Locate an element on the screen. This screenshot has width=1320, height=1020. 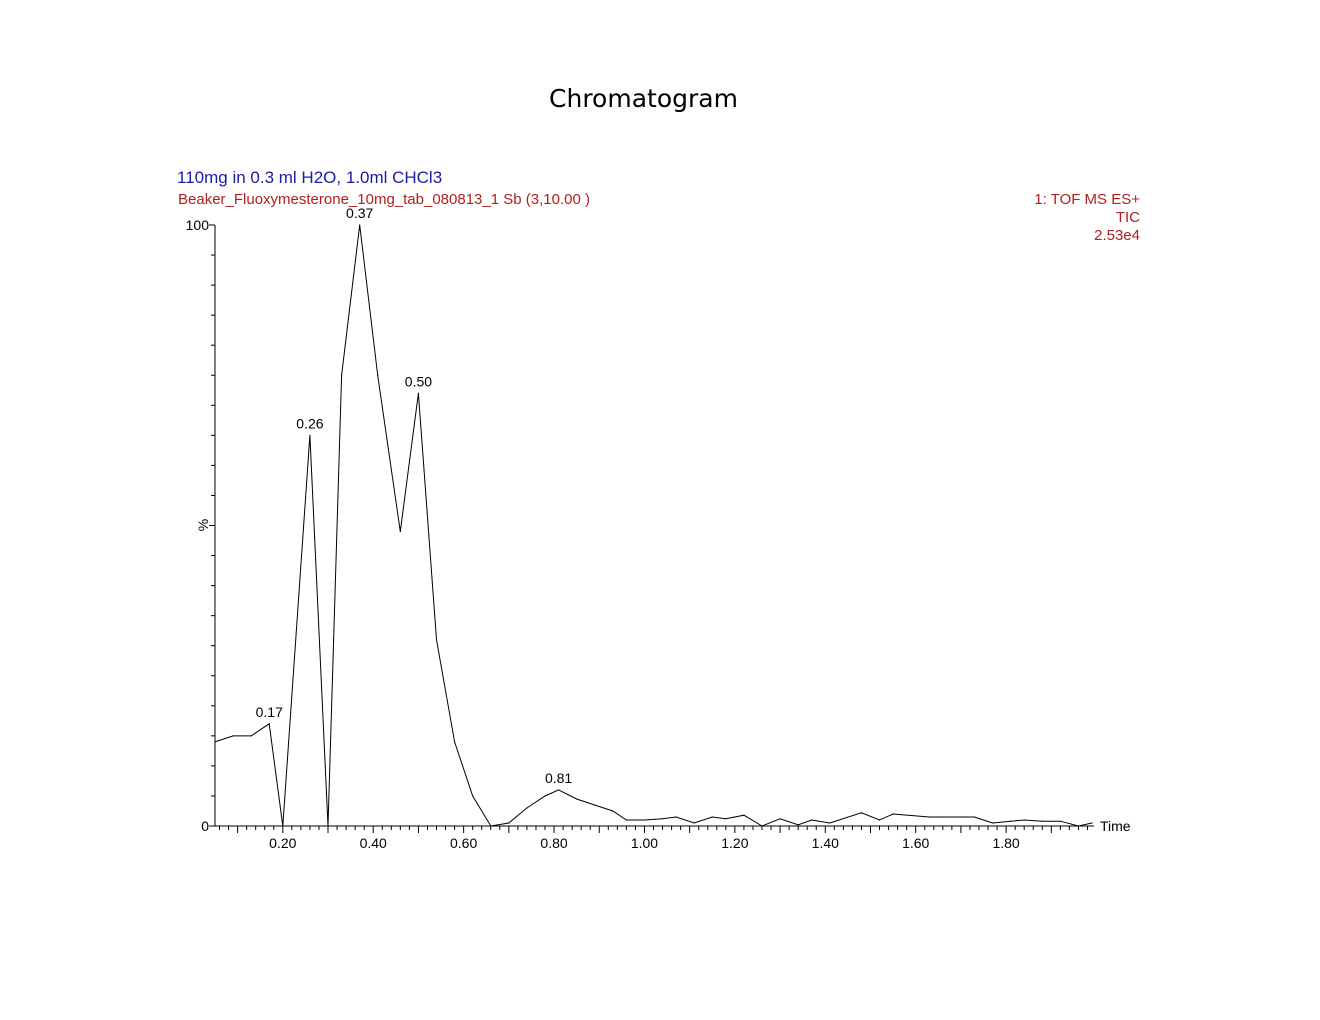
x-axis-title: Time is located at coordinates (1115, 826).